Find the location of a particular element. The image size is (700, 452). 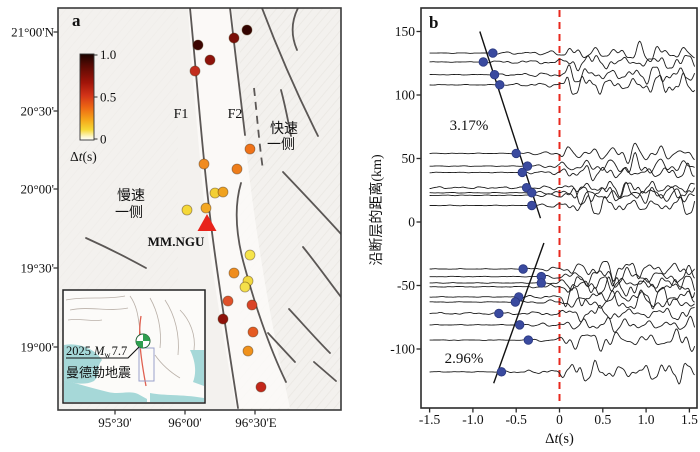

anisotropy-pct-top: 3.17% is located at coordinates (469, 126).